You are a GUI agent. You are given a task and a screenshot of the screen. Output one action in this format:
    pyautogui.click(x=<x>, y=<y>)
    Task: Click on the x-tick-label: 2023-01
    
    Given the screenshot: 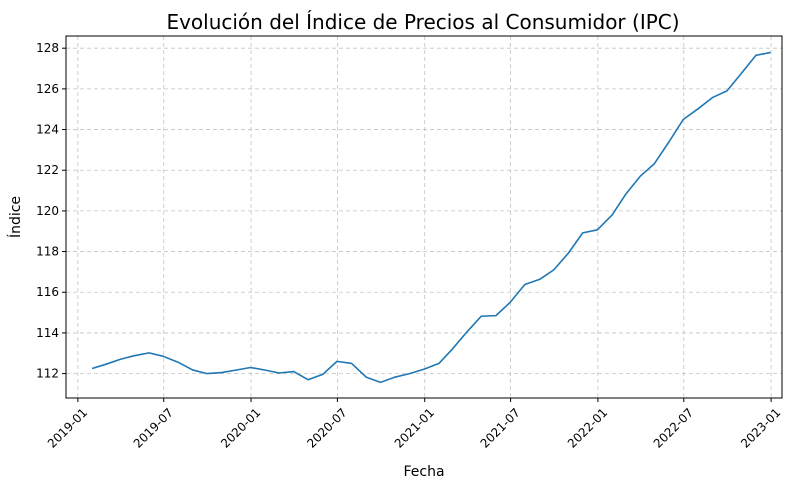 What is the action you would take?
    pyautogui.click(x=760, y=427)
    